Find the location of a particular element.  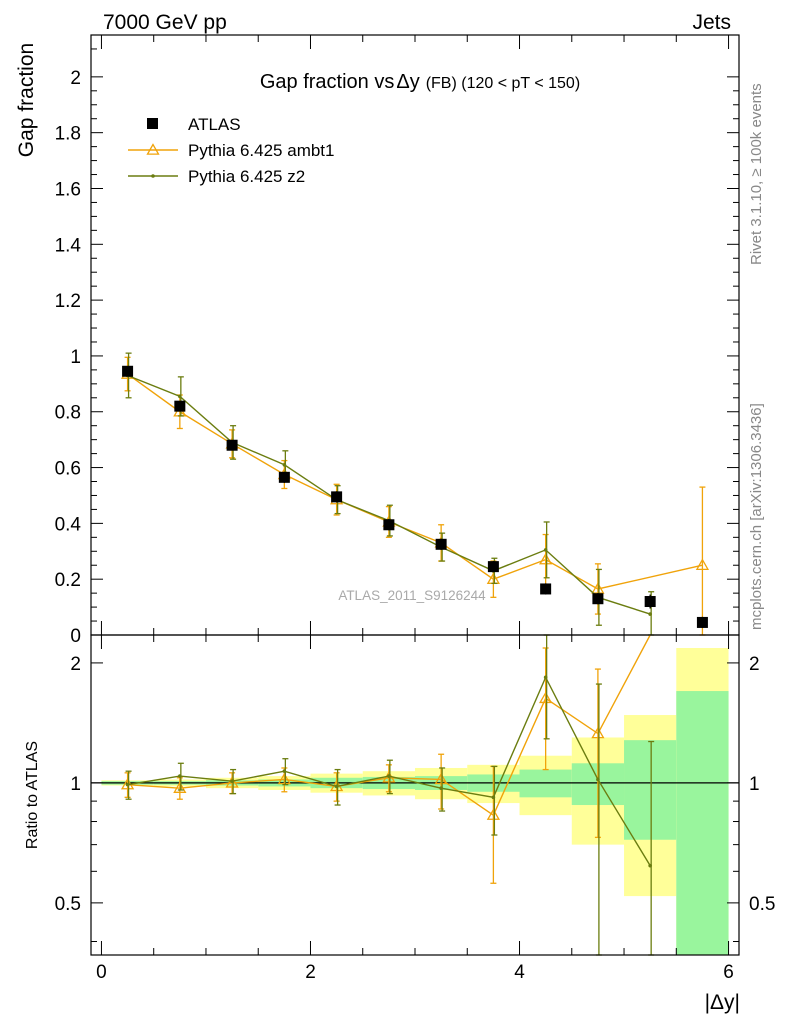

watermark: ATLAS_2011_S9126244 is located at coordinates (412, 595).